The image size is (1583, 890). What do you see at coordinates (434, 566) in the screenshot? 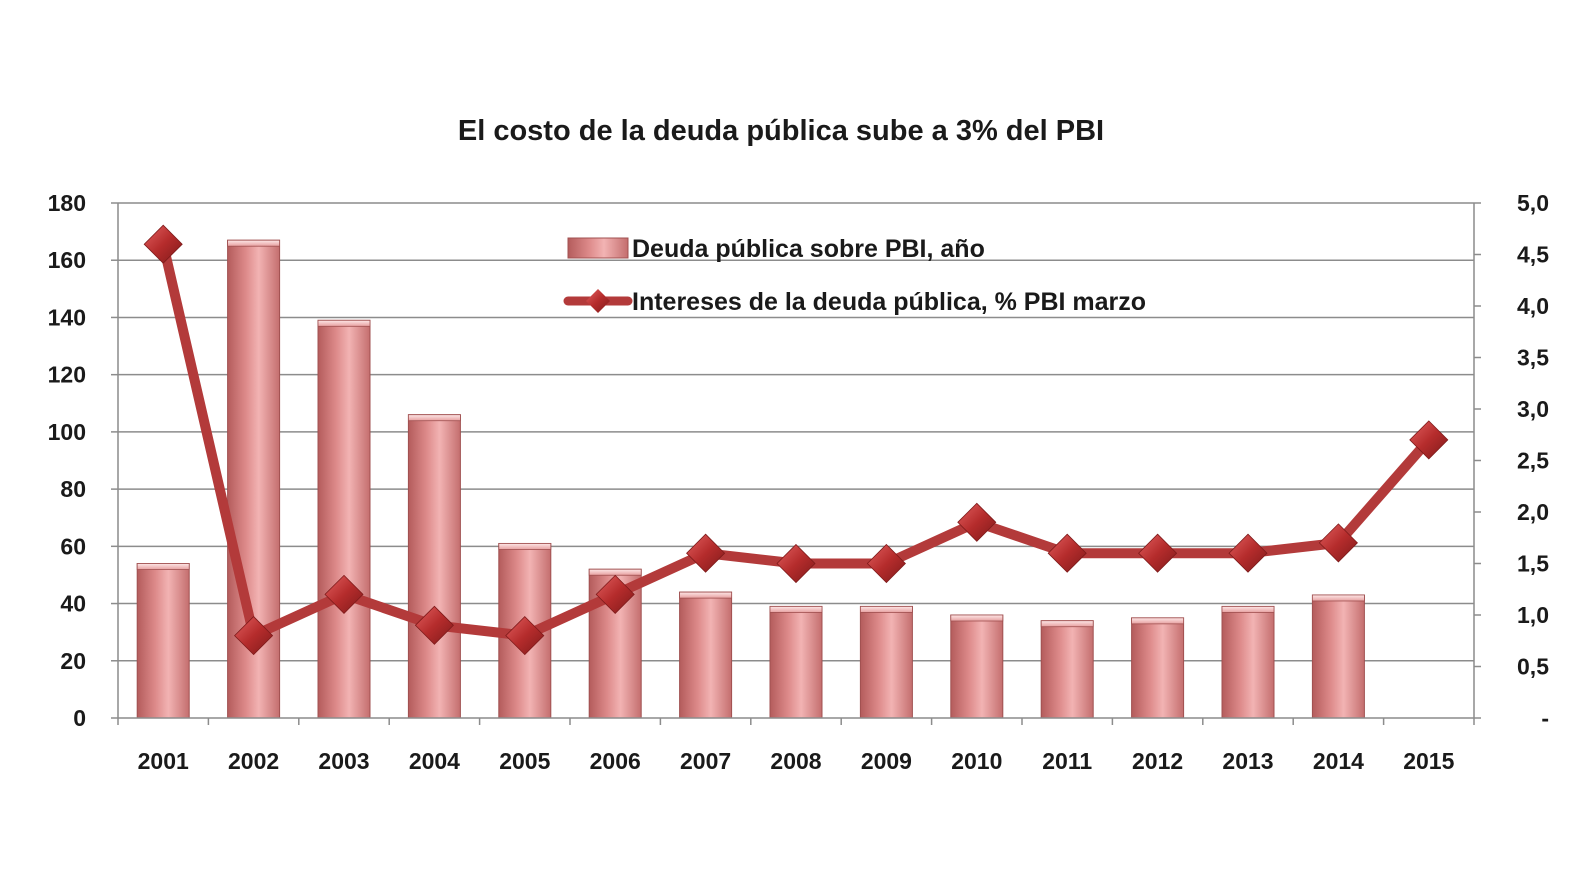
I see `bar-2004` at bounding box center [434, 566].